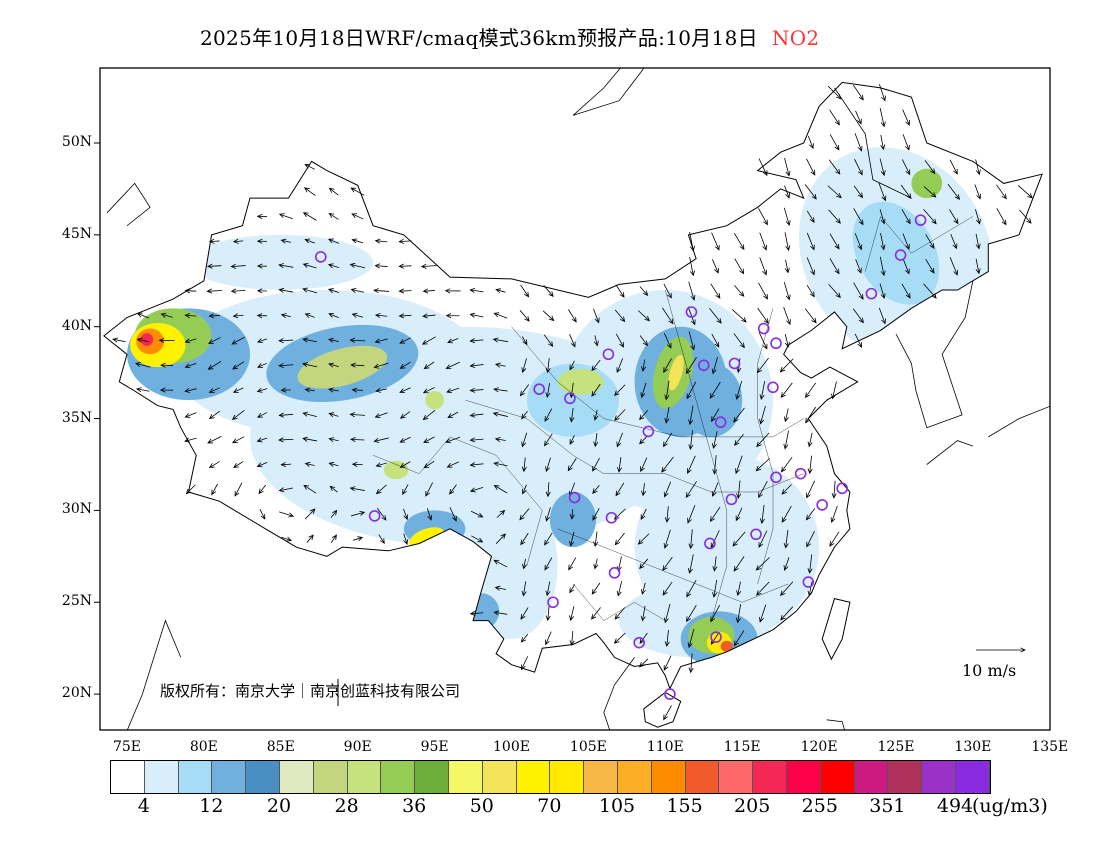 The width and height of the screenshot is (1100, 850). What do you see at coordinates (127, 747) in the screenshot?
I see `longitude-label: 75E` at bounding box center [127, 747].